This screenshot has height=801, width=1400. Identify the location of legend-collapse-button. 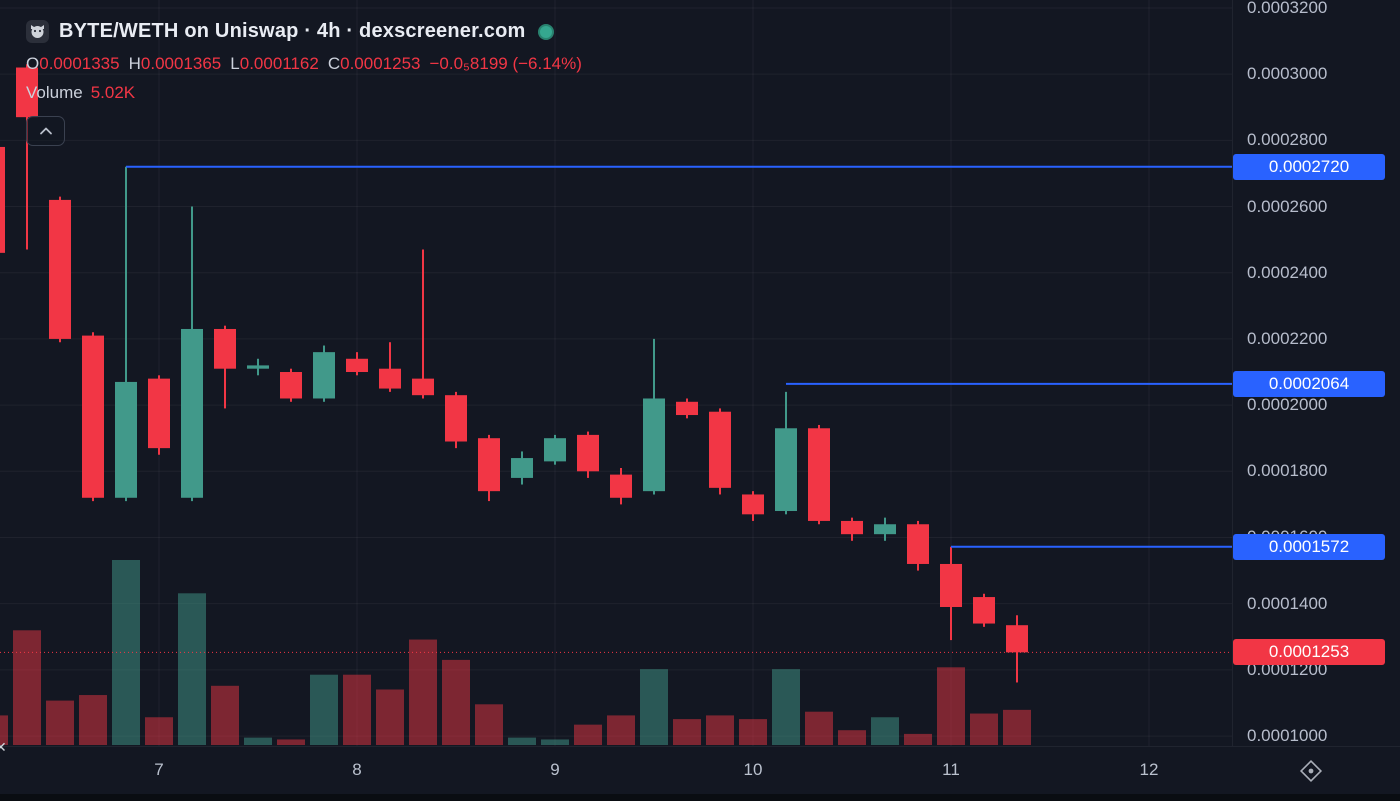
(45, 131).